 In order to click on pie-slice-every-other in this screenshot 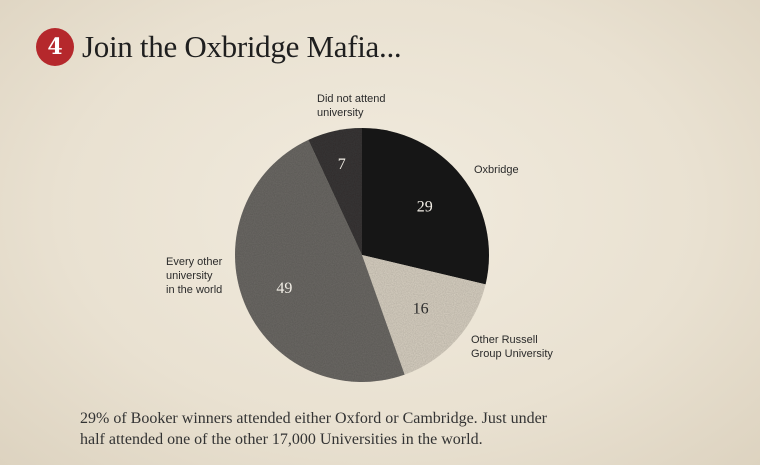, I will do `click(319, 261)`.